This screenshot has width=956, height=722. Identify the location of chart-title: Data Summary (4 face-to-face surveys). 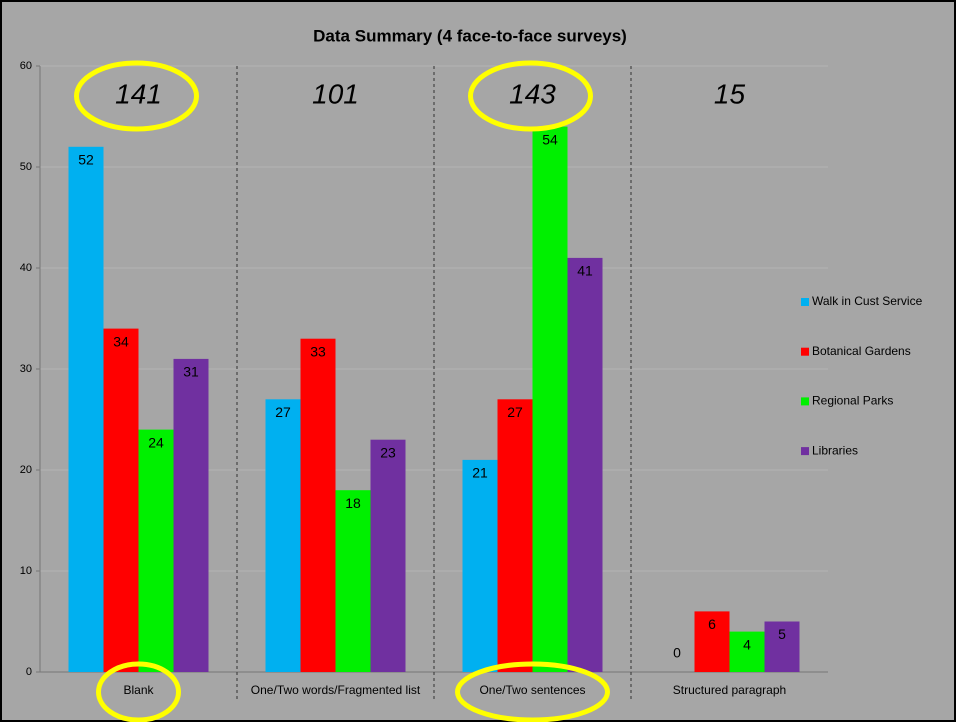
(470, 35).